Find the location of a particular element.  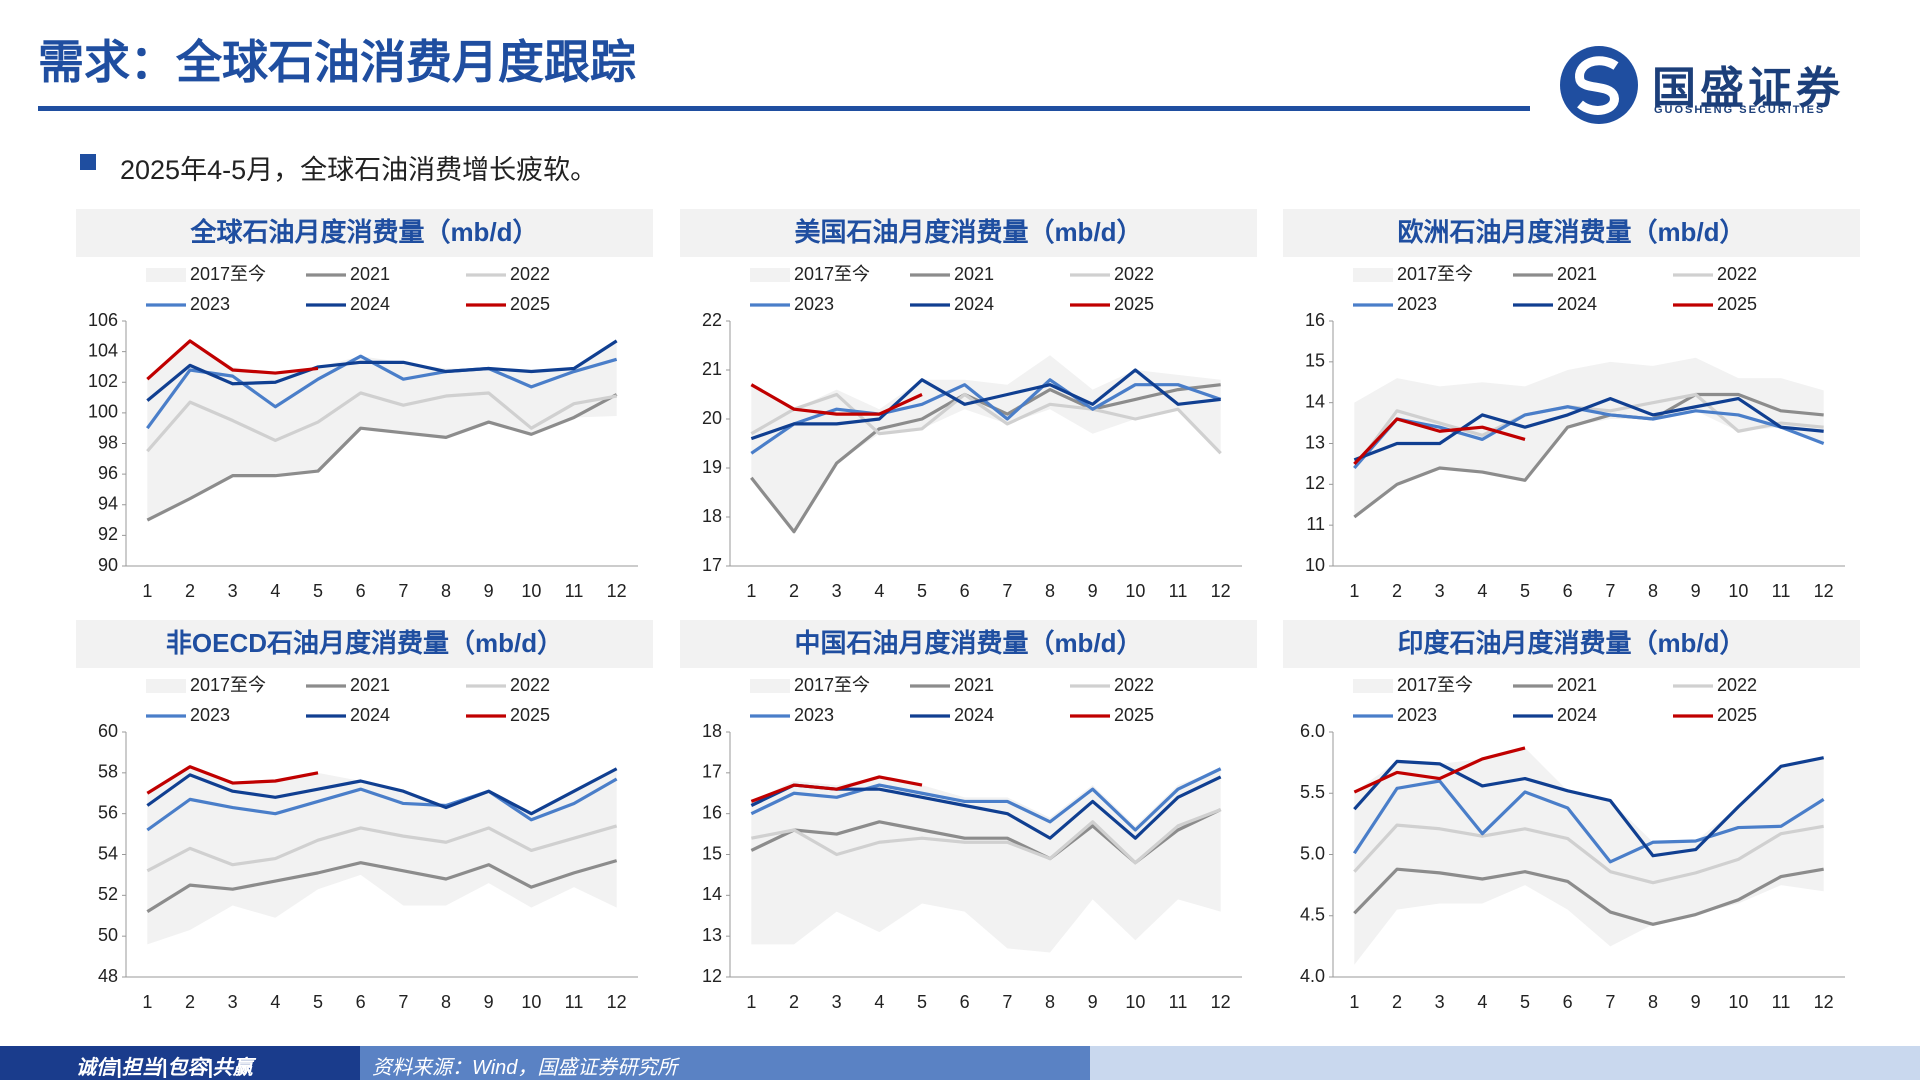

y-tick-label: 12 is located at coordinates (712, 976).